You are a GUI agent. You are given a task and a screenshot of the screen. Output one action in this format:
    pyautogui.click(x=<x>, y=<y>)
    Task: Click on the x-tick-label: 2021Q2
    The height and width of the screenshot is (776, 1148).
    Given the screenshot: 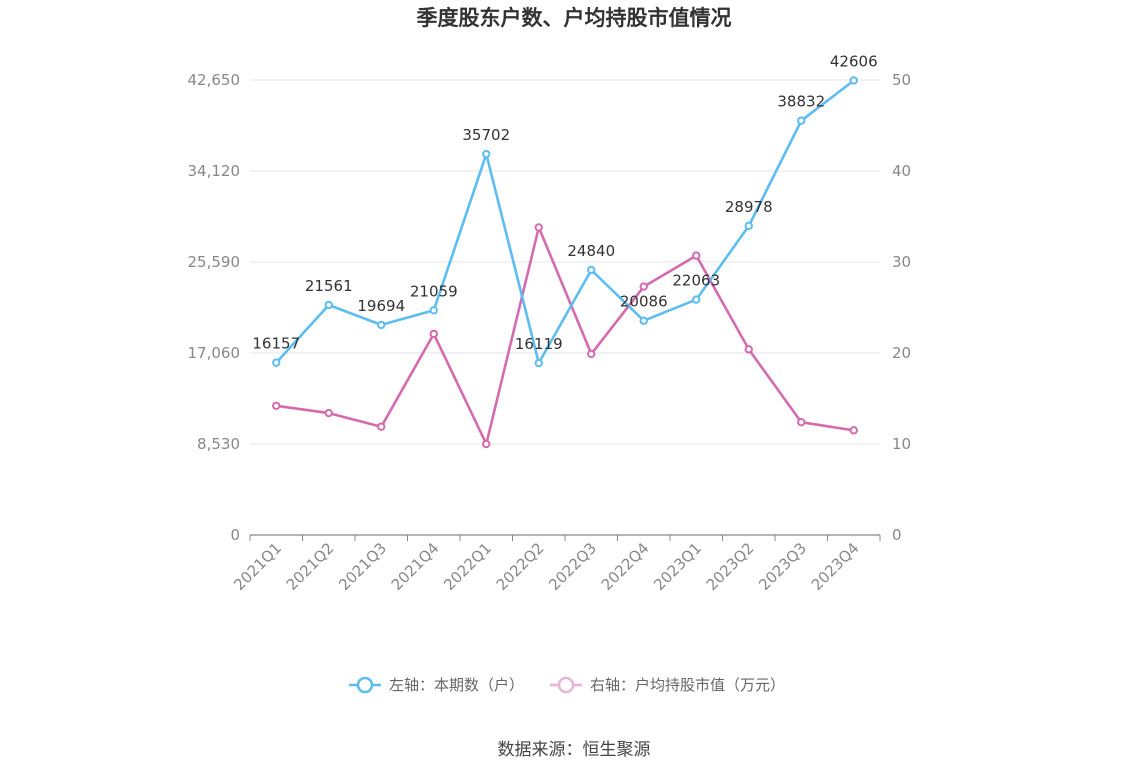 What is the action you would take?
    pyautogui.click(x=310, y=566)
    